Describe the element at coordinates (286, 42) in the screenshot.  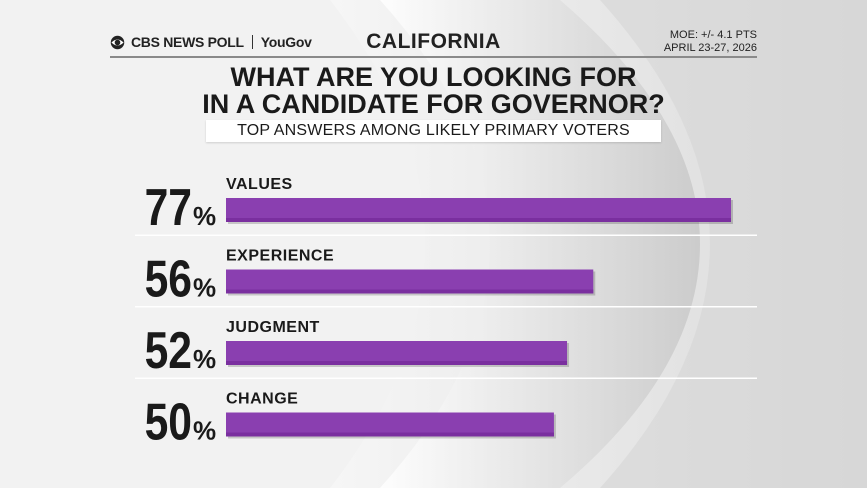
I see `partner-name: YouGov` at that location.